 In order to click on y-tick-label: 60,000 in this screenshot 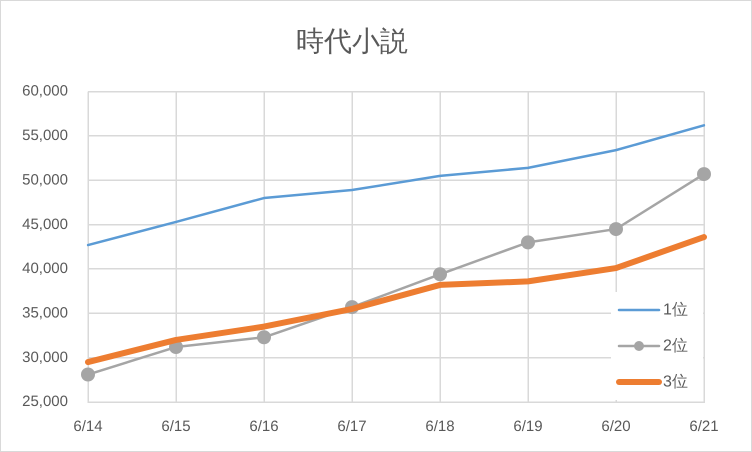, I will do `click(45, 91)`.